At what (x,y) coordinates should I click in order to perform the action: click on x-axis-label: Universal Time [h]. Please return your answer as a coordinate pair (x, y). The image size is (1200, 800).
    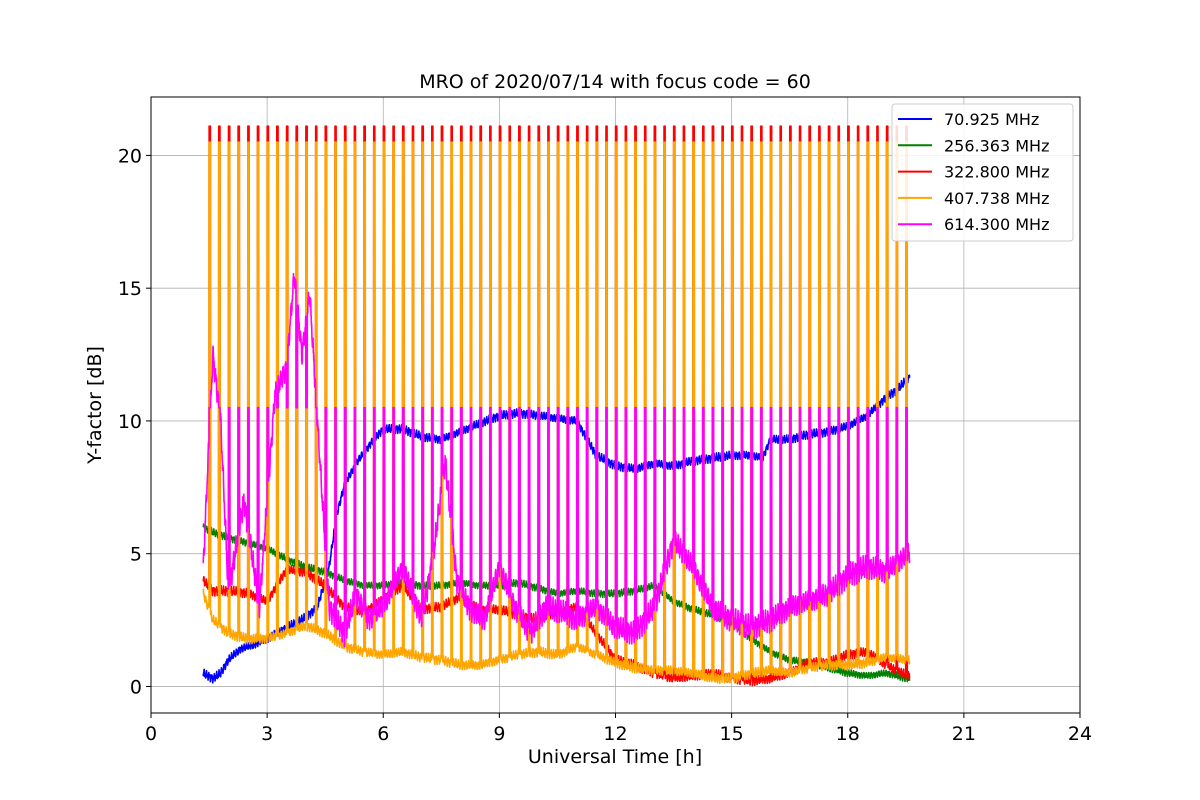
    Looking at the image, I should click on (615, 757).